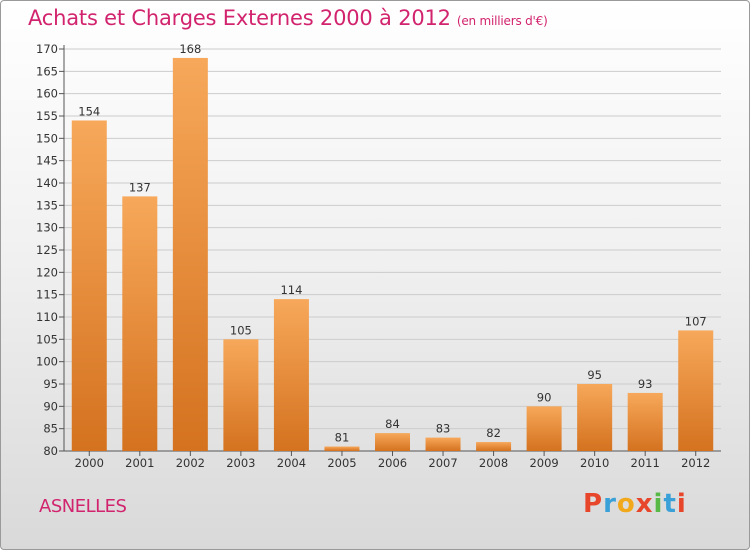  Describe the element at coordinates (644, 504) in the screenshot. I see `logo-letter: x` at that location.